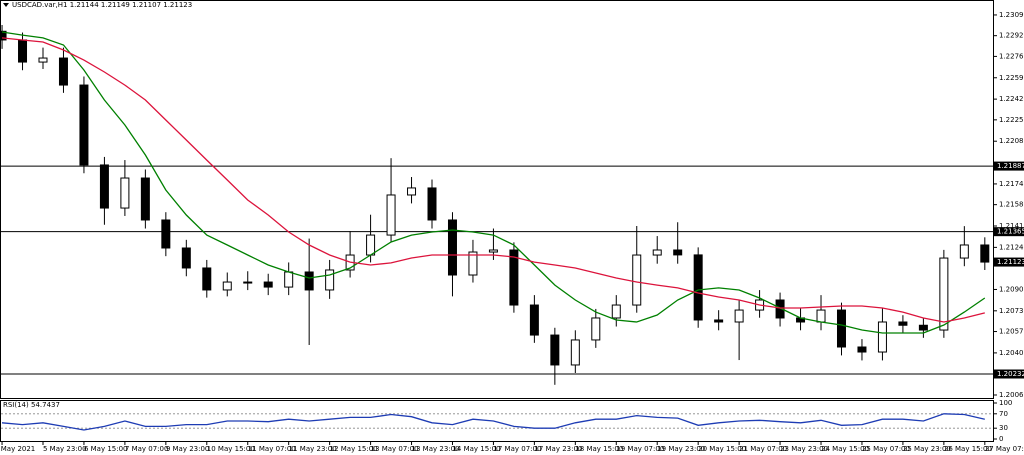 The image size is (1024, 455). I want to click on x-tick-label: 14 May 15:00, so click(476, 449).